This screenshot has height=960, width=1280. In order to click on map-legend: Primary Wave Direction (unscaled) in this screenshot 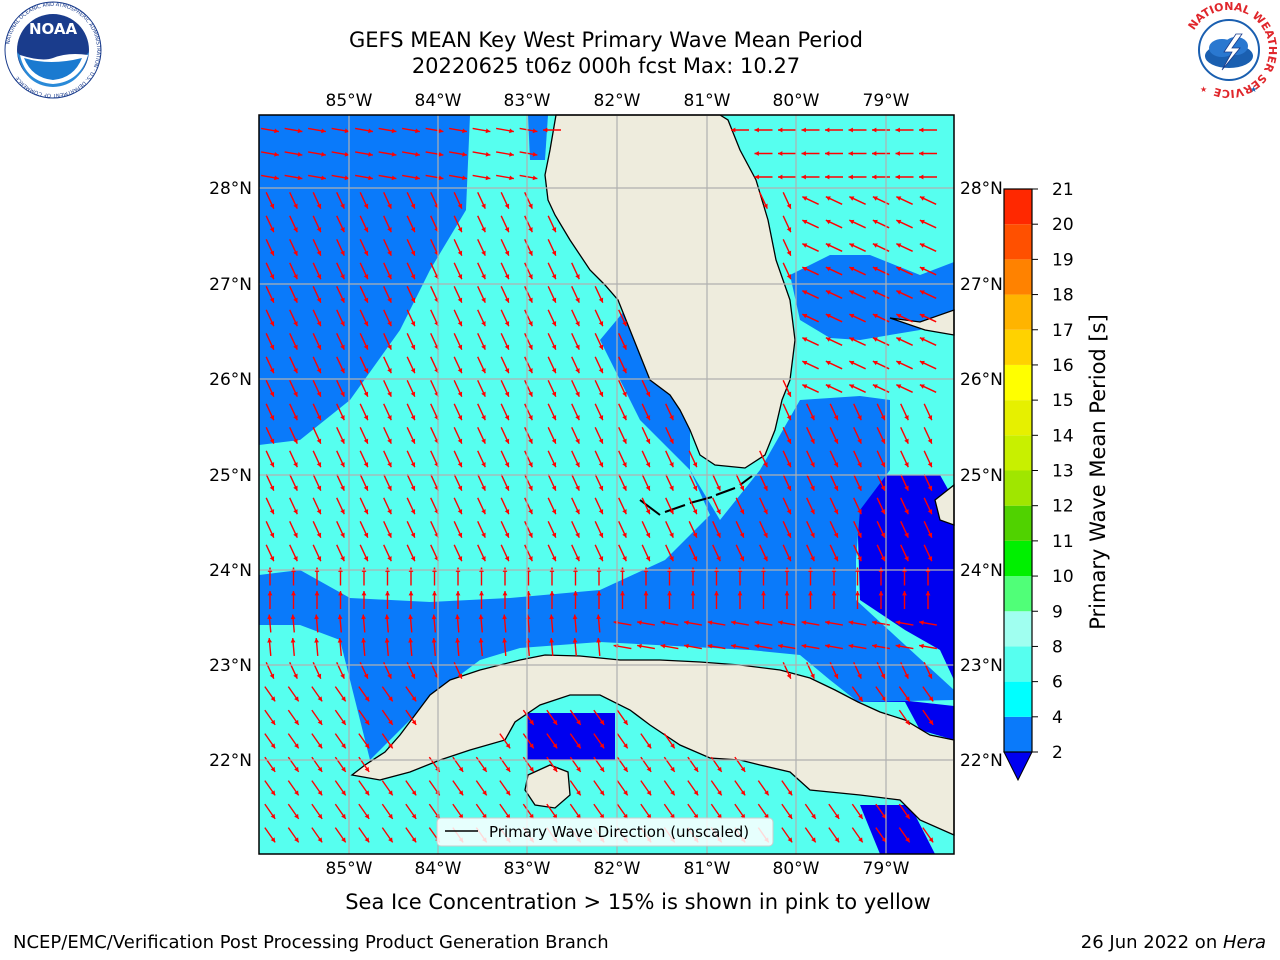, I will do `click(605, 832)`.